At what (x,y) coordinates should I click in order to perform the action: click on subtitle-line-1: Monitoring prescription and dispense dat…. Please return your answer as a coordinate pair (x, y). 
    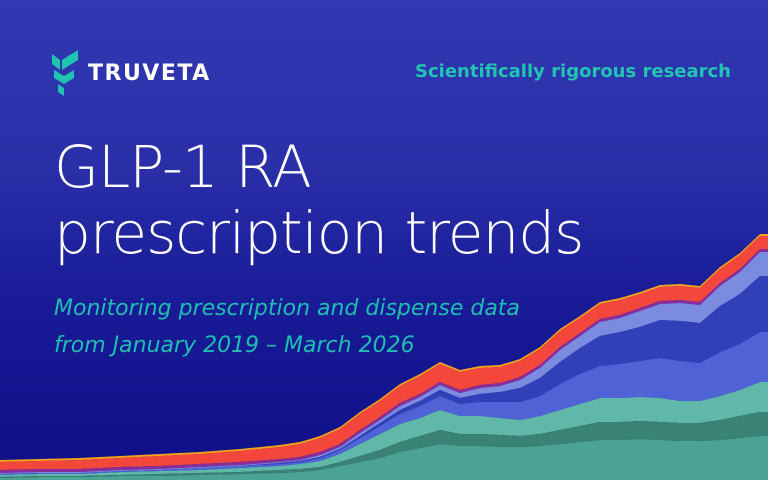
    Looking at the image, I should click on (287, 308).